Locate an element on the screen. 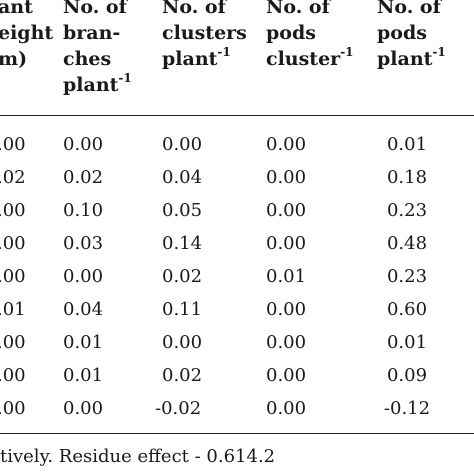 The width and height of the screenshot is (474, 474). header-plant-height: ant eight m) is located at coordinates (26, 36).